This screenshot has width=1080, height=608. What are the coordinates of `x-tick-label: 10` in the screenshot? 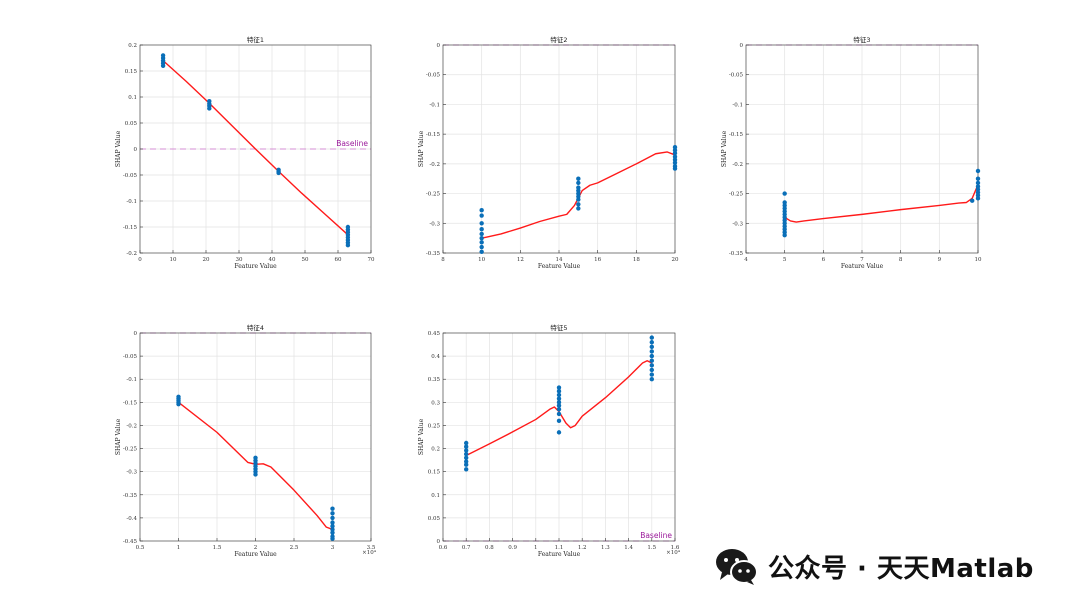 It's located at (173, 260).